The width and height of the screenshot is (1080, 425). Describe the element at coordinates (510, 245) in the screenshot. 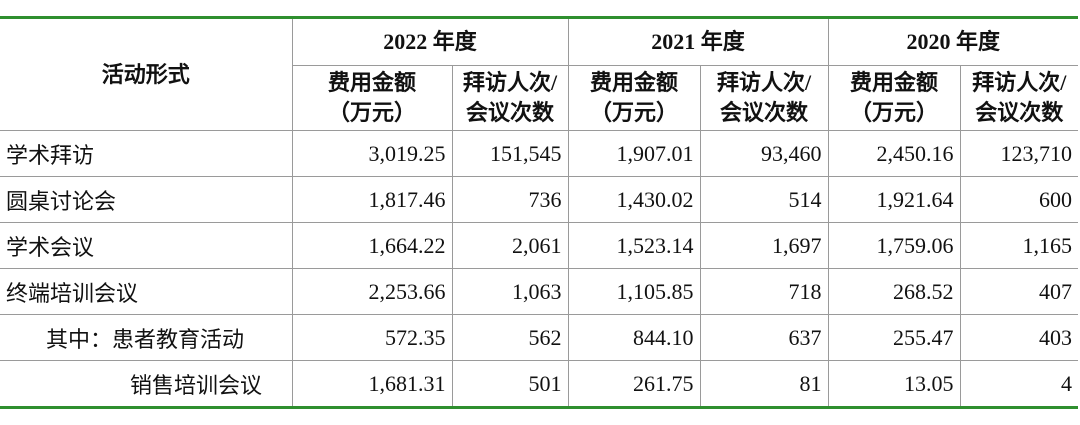

I see `cell-value: 2,061` at that location.